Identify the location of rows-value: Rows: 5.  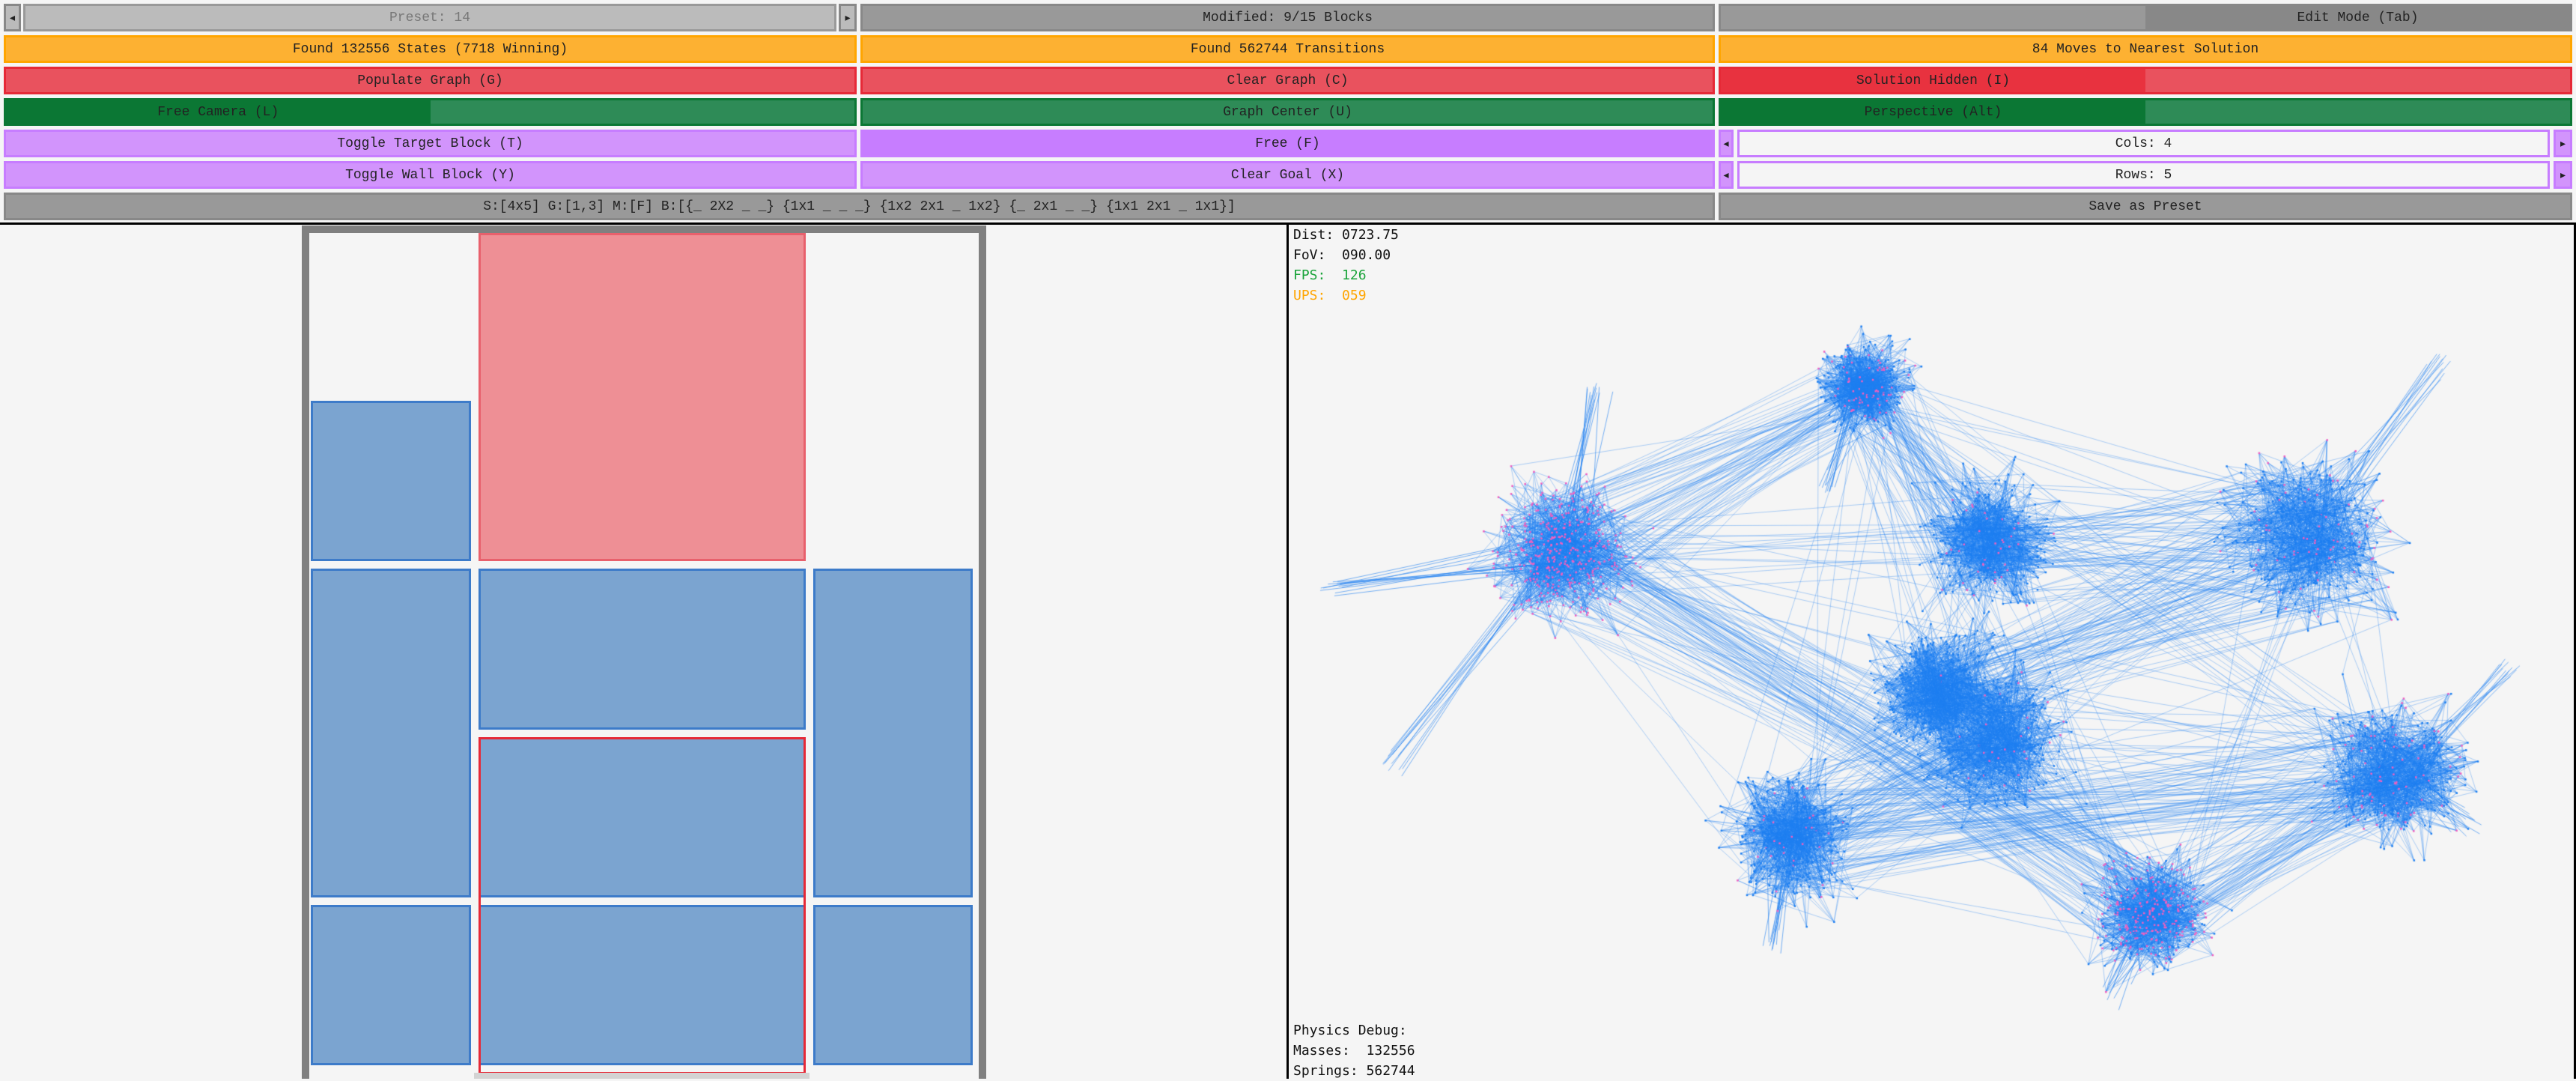
(2143, 175).